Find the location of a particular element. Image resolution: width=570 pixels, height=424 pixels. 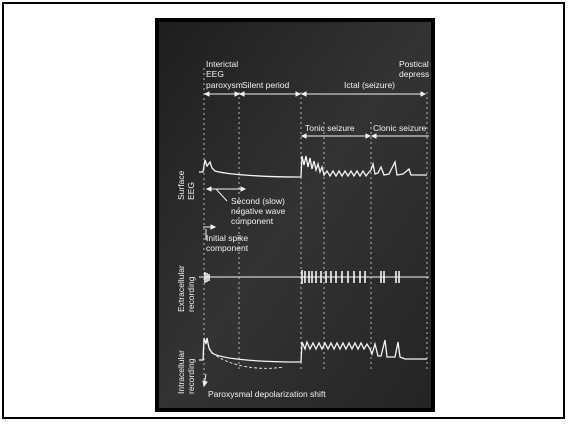

svg-text: Second (slow) is located at coordinates (258, 201).